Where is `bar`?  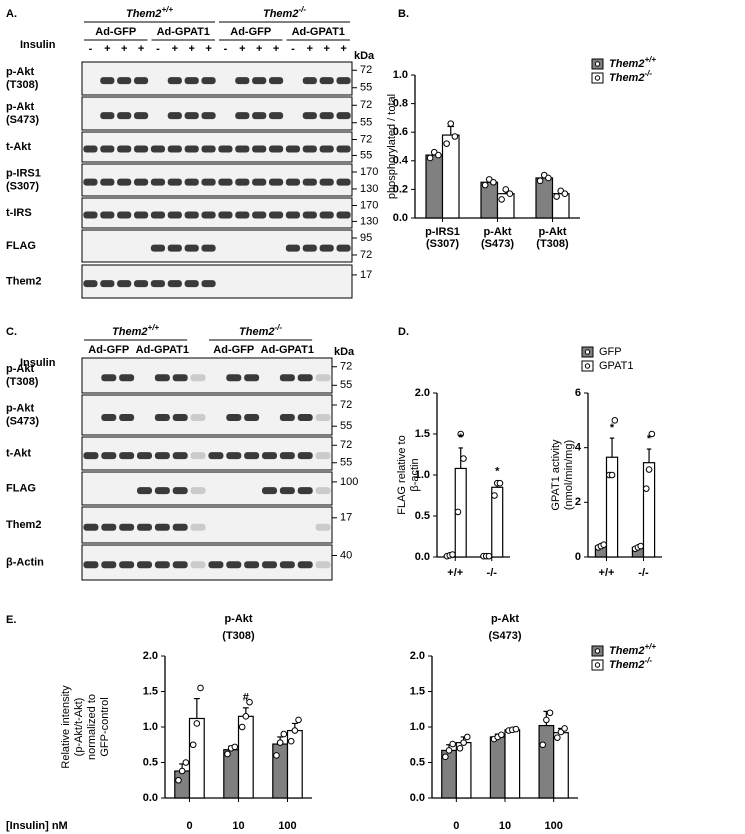
bar is located at coordinates (512, 764).